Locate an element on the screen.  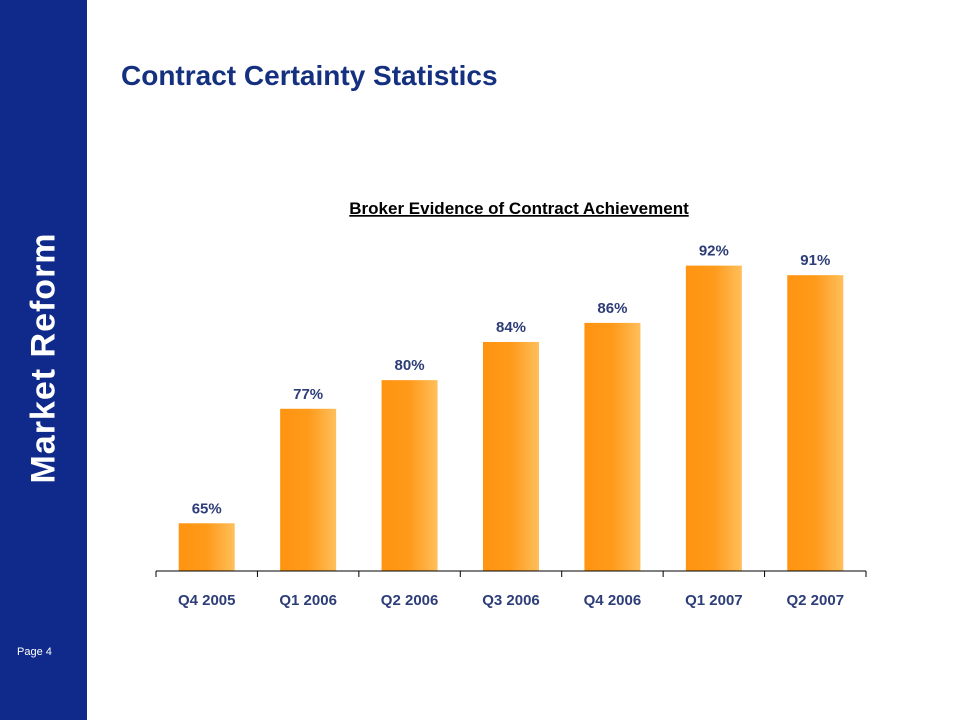
data-label: 86% is located at coordinates (612, 308).